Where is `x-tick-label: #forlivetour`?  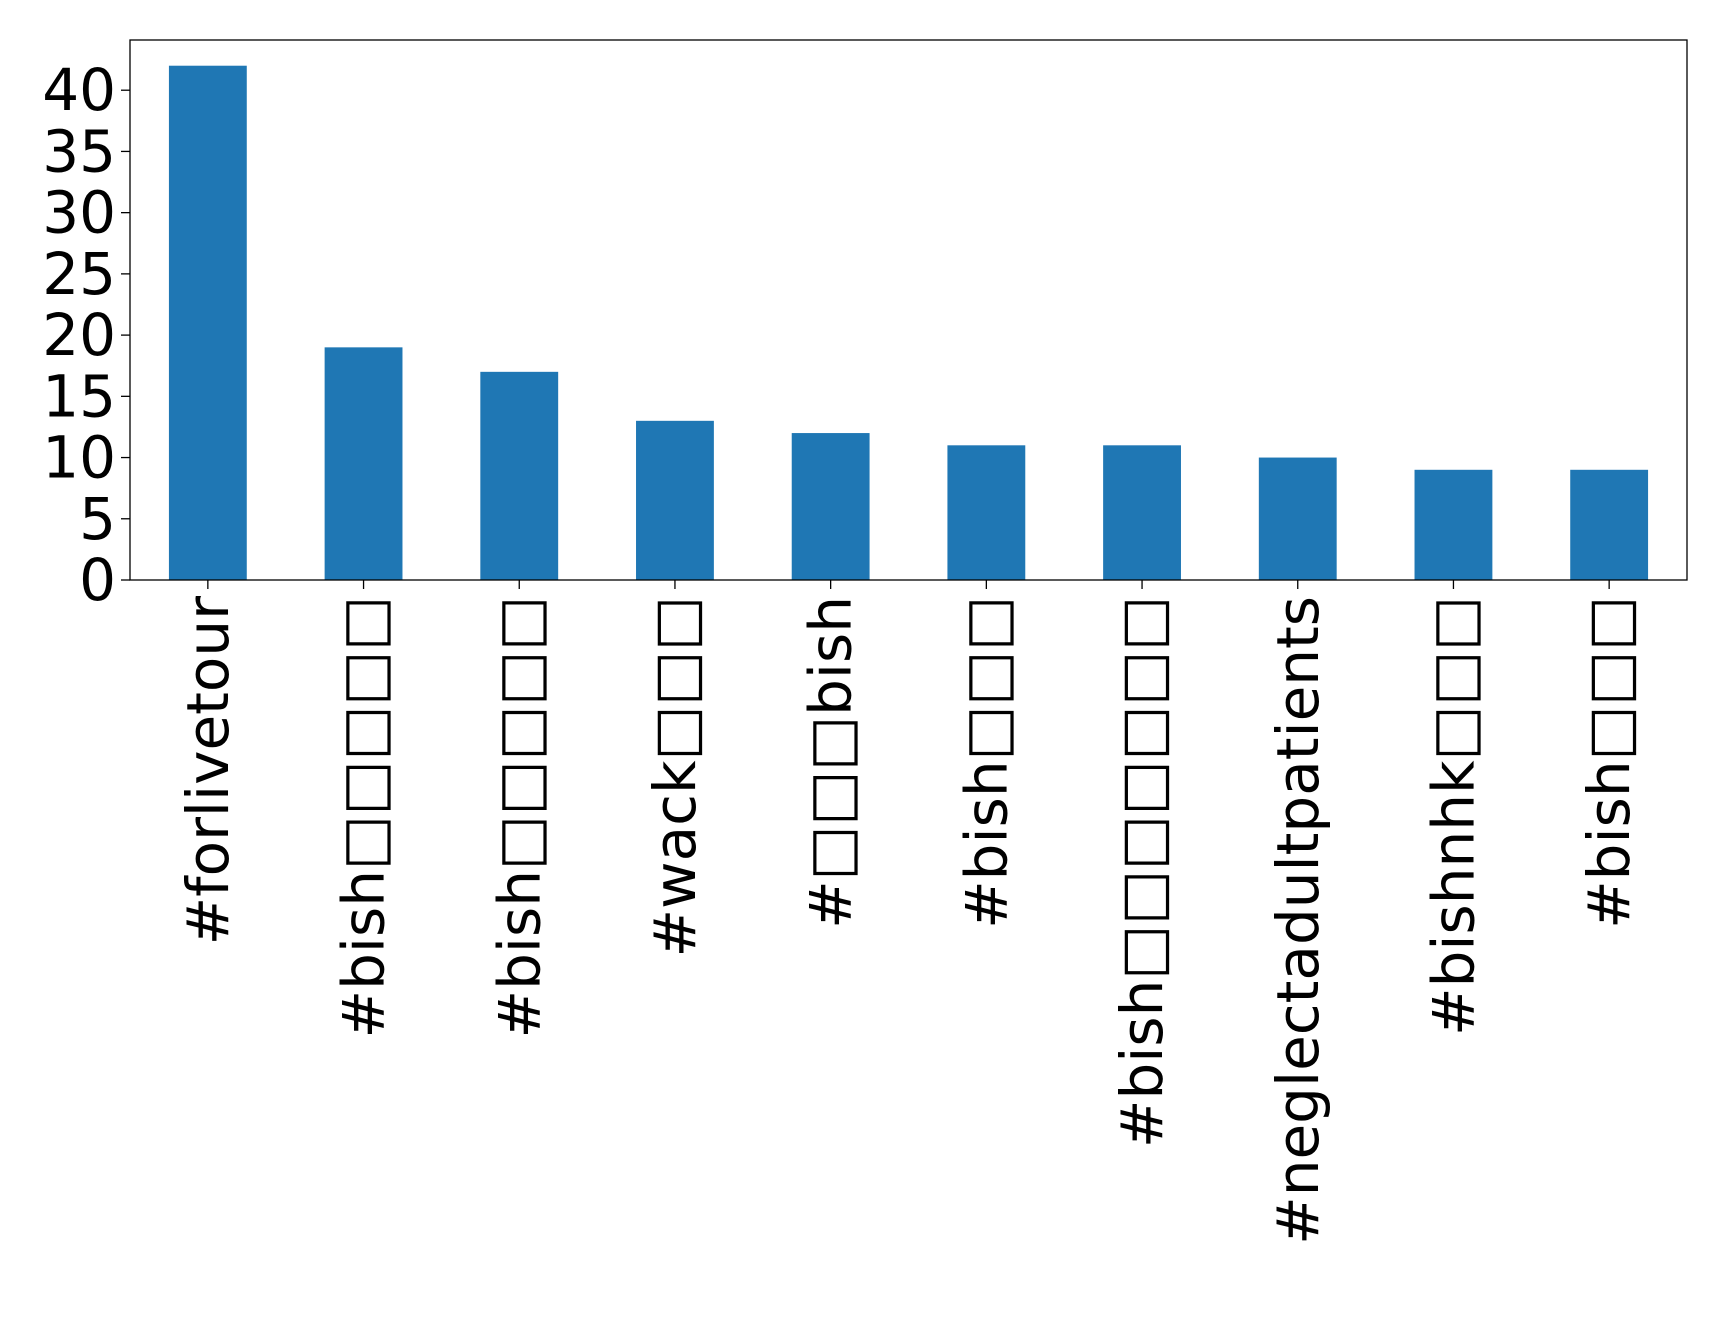
x-tick-label: #forlivetour is located at coordinates (208, 771).